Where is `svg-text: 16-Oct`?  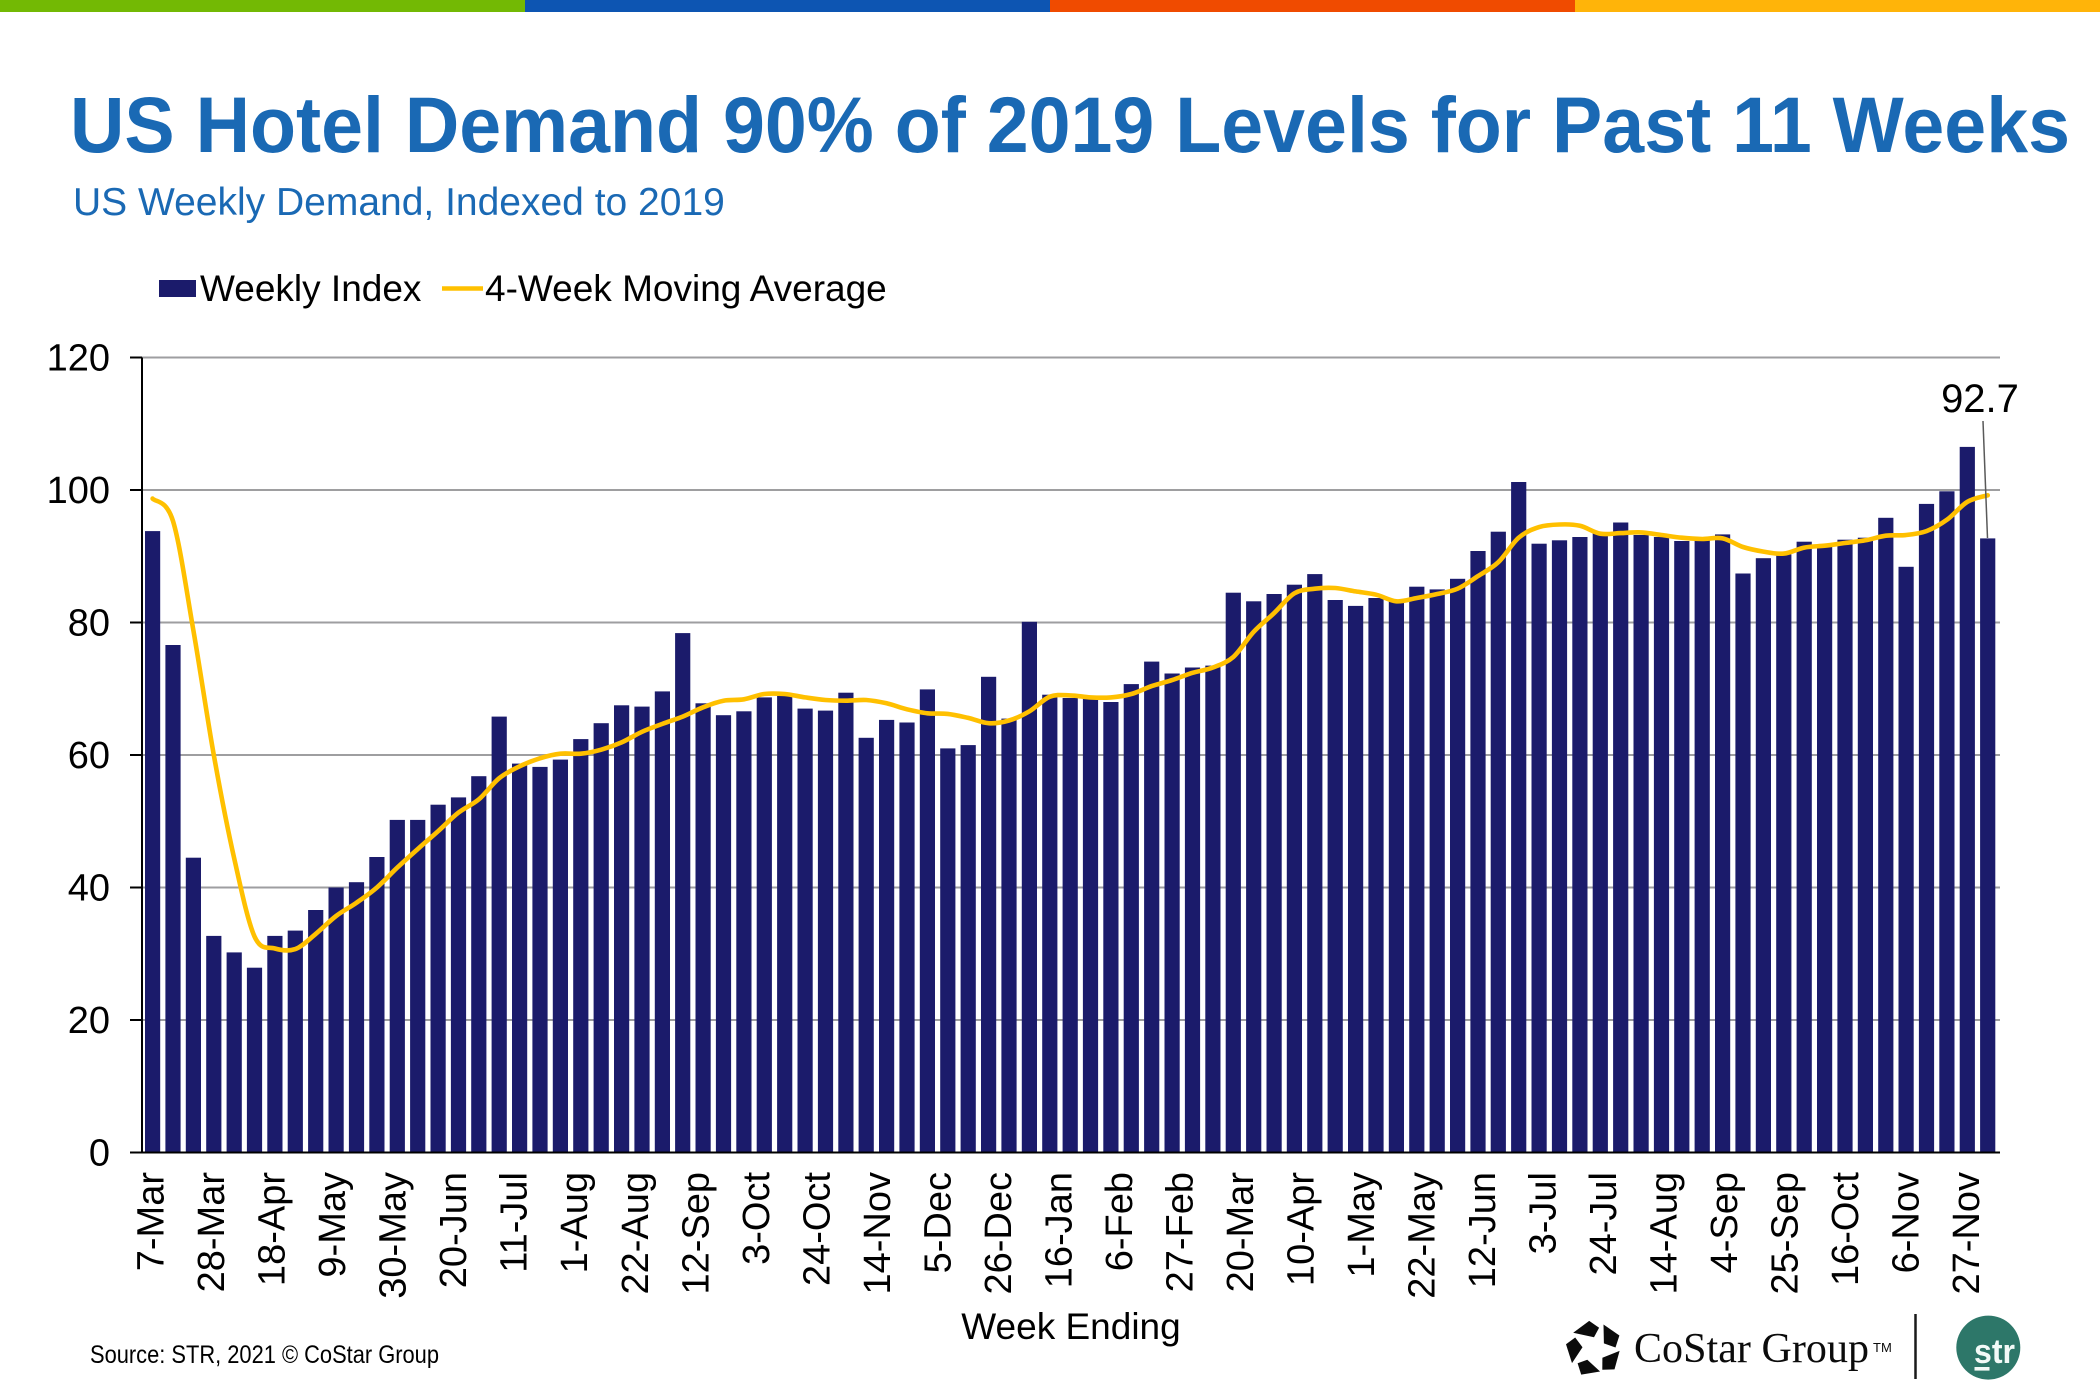 svg-text: 16-Oct is located at coordinates (1846, 1229).